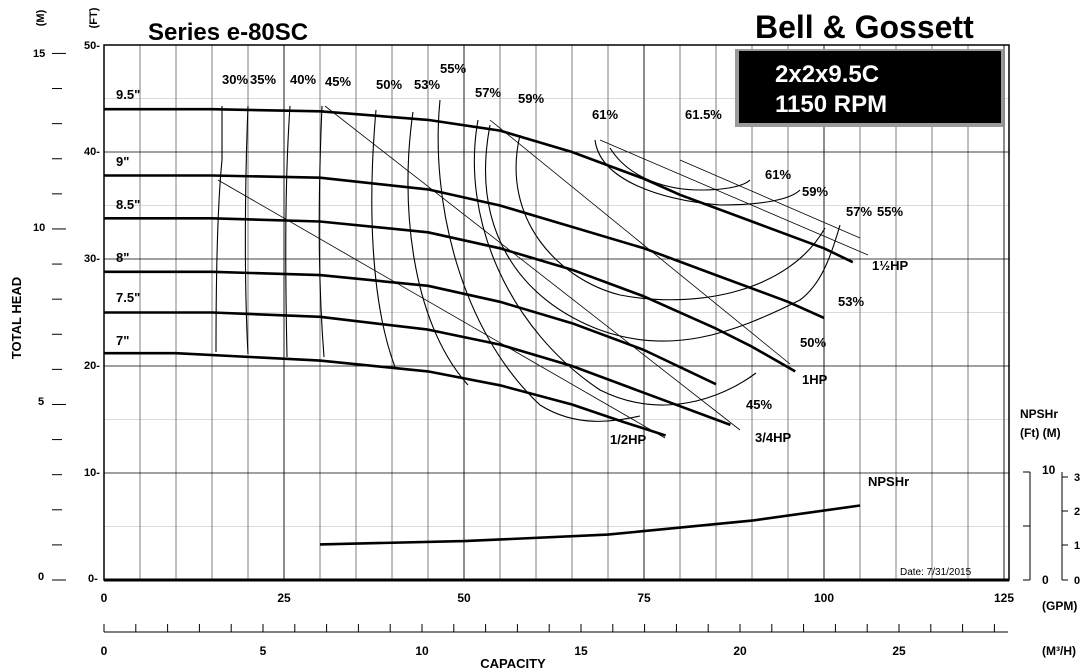 Image resolution: width=1083 pixels, height=672 pixels. I want to click on model-box, so click(870, 87).